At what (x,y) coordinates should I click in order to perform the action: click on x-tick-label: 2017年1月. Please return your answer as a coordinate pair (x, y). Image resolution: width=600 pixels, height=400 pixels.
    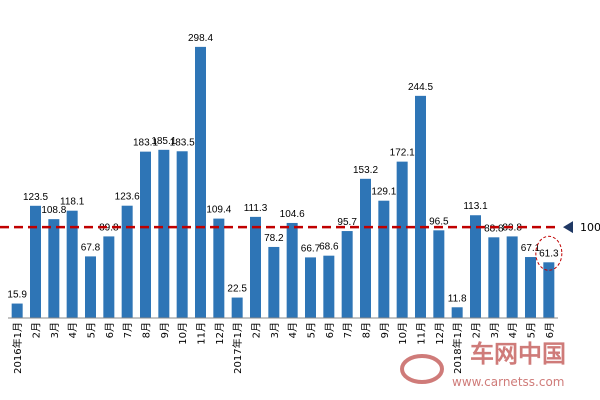
    Looking at the image, I should click on (237, 348).